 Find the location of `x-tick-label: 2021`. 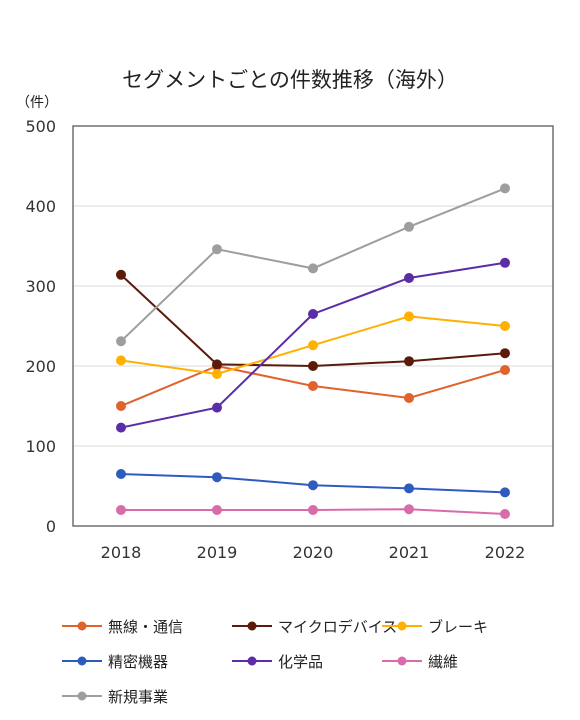

x-tick-label: 2021 is located at coordinates (409, 552).